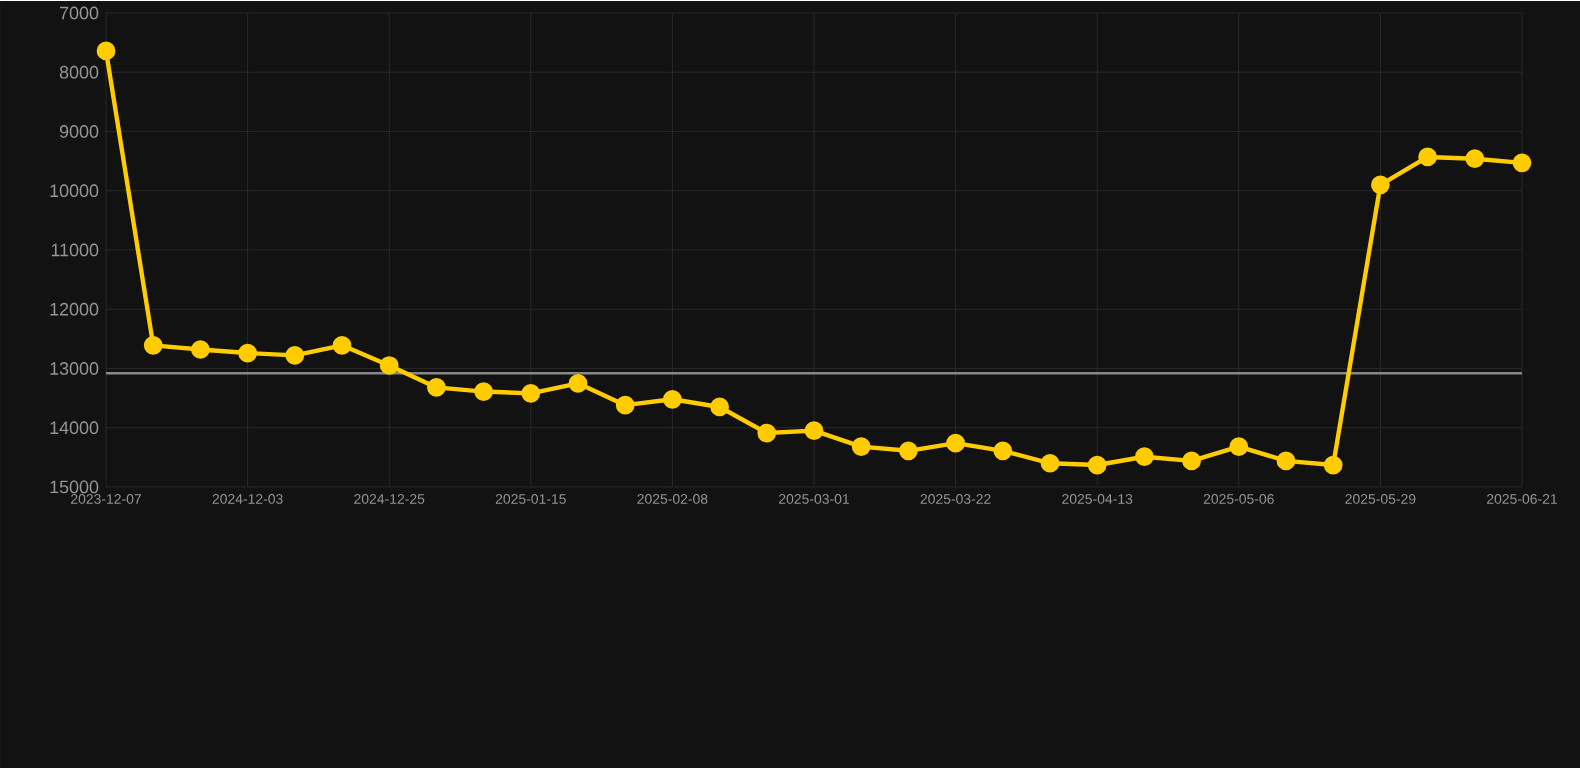 This screenshot has height=768, width=1580. Describe the element at coordinates (74, 368) in the screenshot. I see `y-tick-label: 13000` at that location.